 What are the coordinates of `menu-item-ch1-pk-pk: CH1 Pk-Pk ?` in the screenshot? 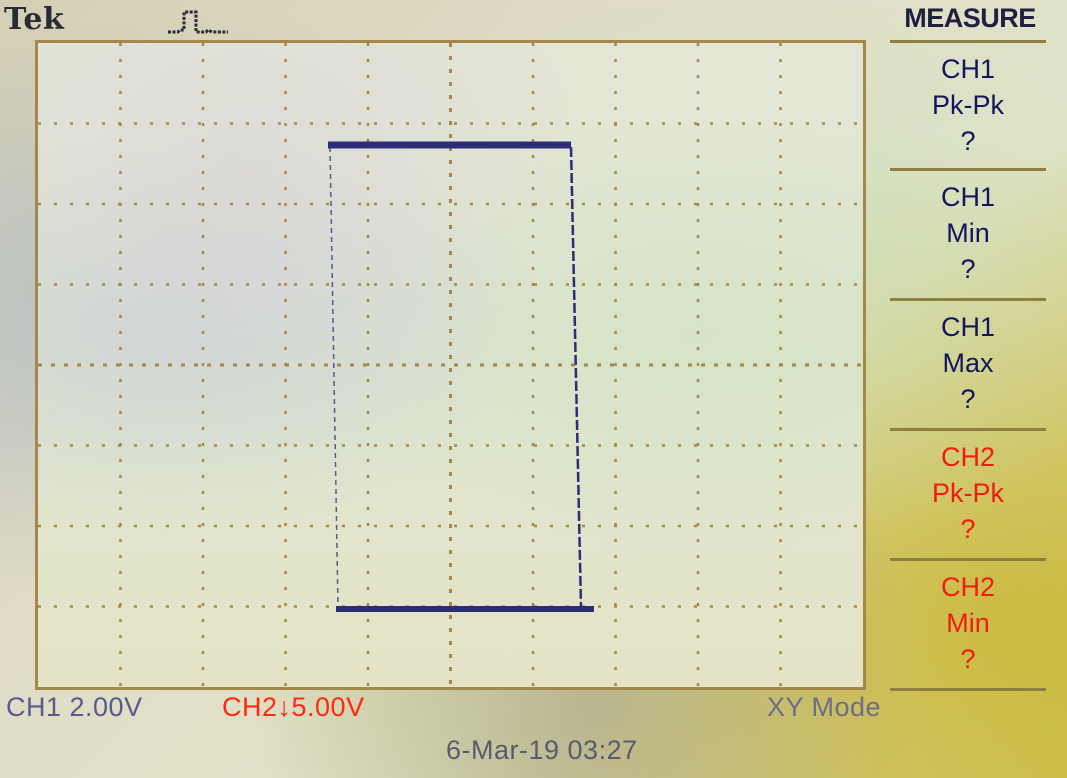 It's located at (968, 104).